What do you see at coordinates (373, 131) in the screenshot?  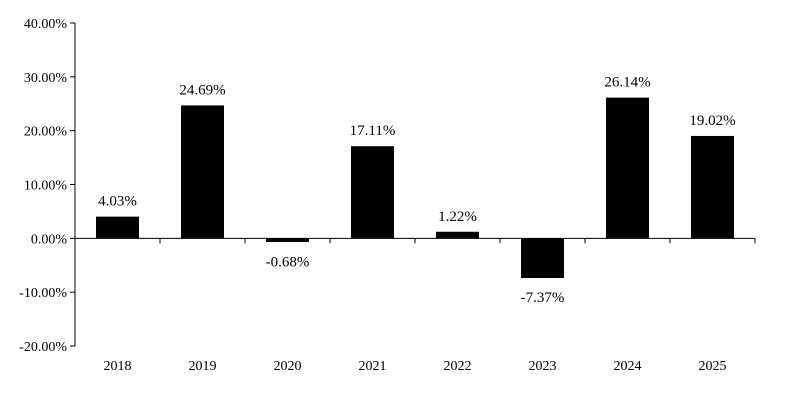 I see `data-label-2021: 17.11%` at bounding box center [373, 131].